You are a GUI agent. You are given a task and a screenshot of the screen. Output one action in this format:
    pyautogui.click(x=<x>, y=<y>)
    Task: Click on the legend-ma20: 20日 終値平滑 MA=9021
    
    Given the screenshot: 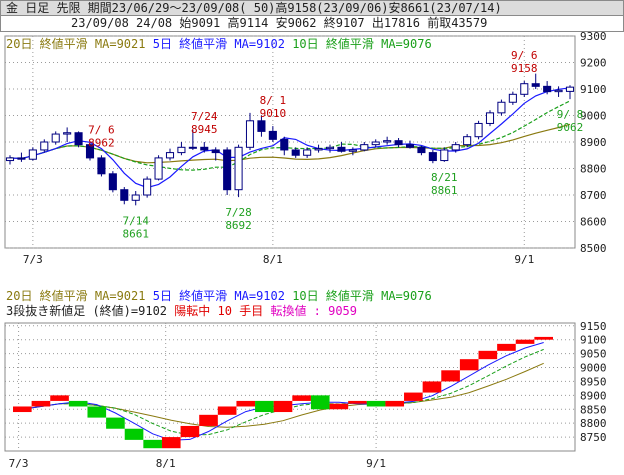 What is the action you would take?
    pyautogui.click(x=76, y=44)
    